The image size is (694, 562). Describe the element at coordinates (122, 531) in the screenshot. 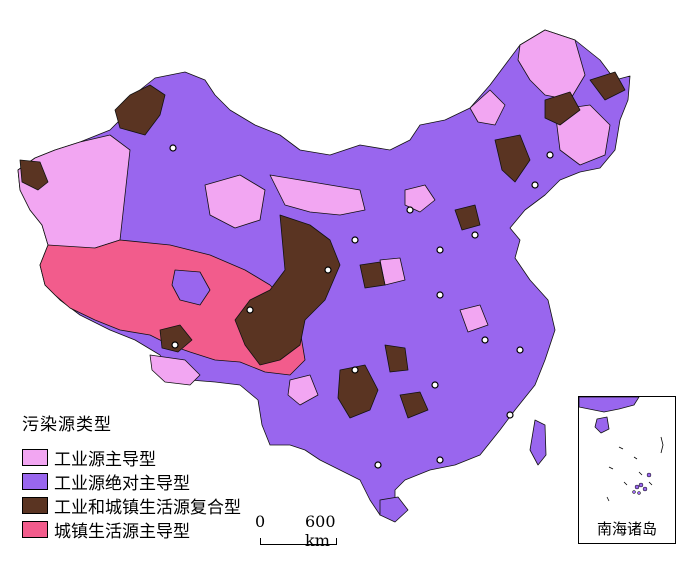

I see `legend-label: 城镇生活源主导型` at that location.